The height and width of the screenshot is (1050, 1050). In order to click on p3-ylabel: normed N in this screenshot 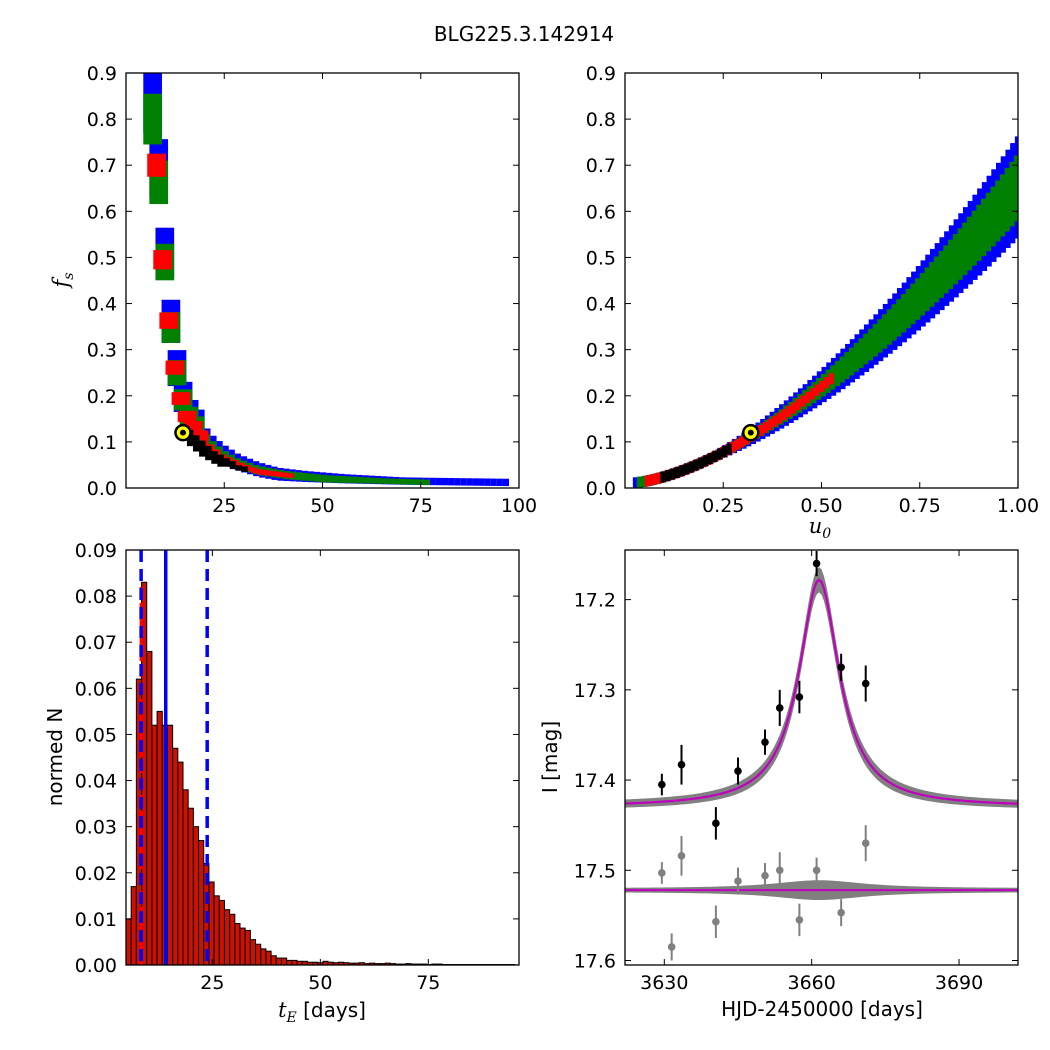, I will do `click(55, 757)`.